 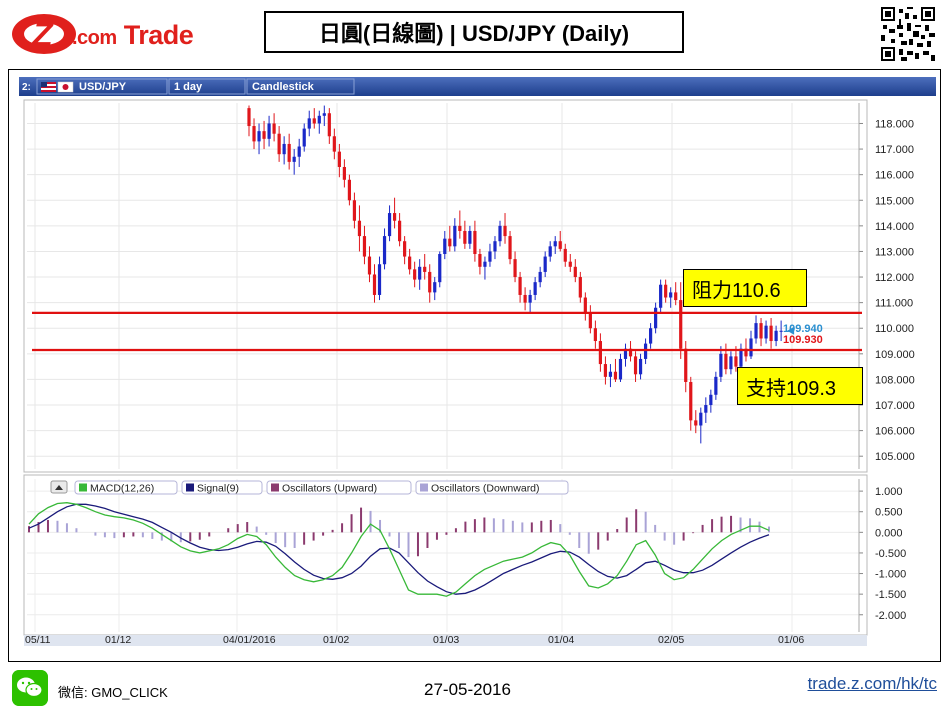 I want to click on wechat-icon, so click(x=30, y=688).